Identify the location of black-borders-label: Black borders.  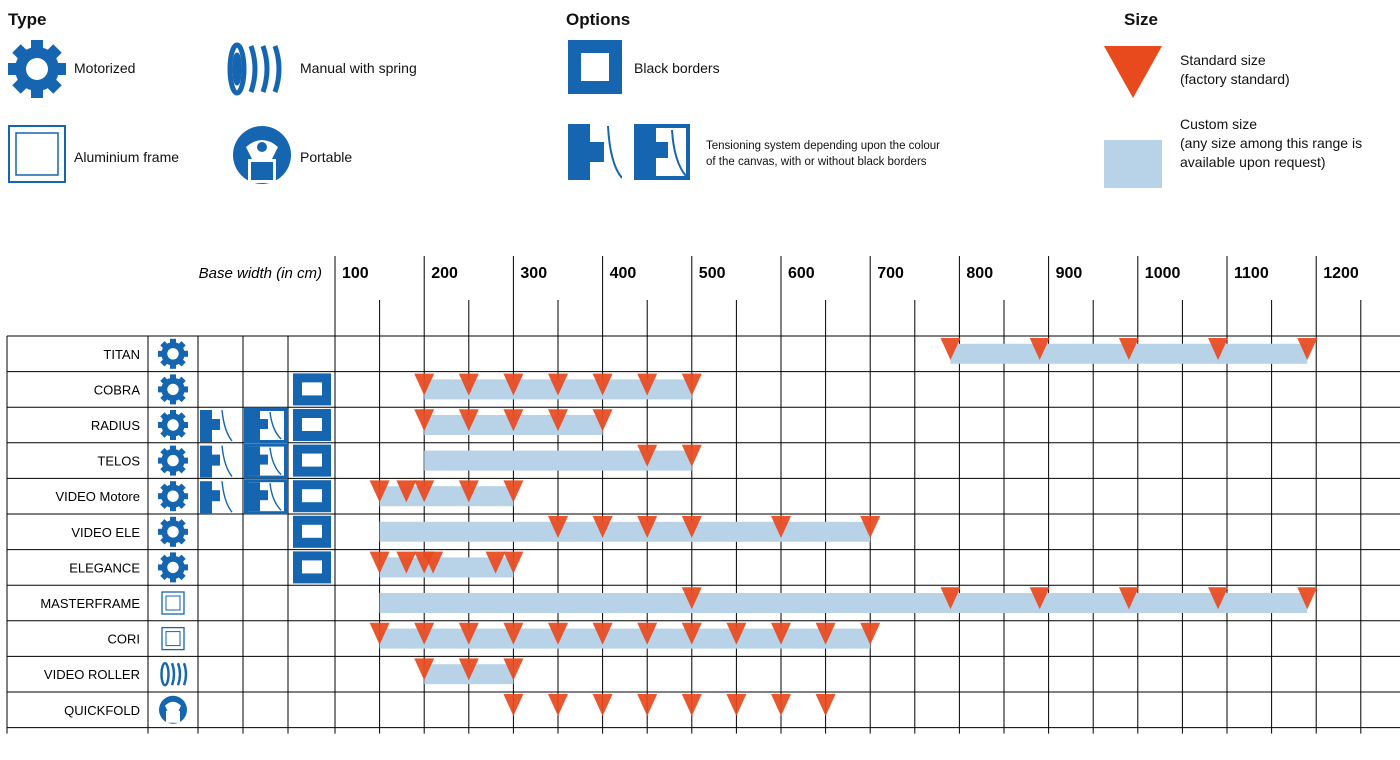
(677, 68).